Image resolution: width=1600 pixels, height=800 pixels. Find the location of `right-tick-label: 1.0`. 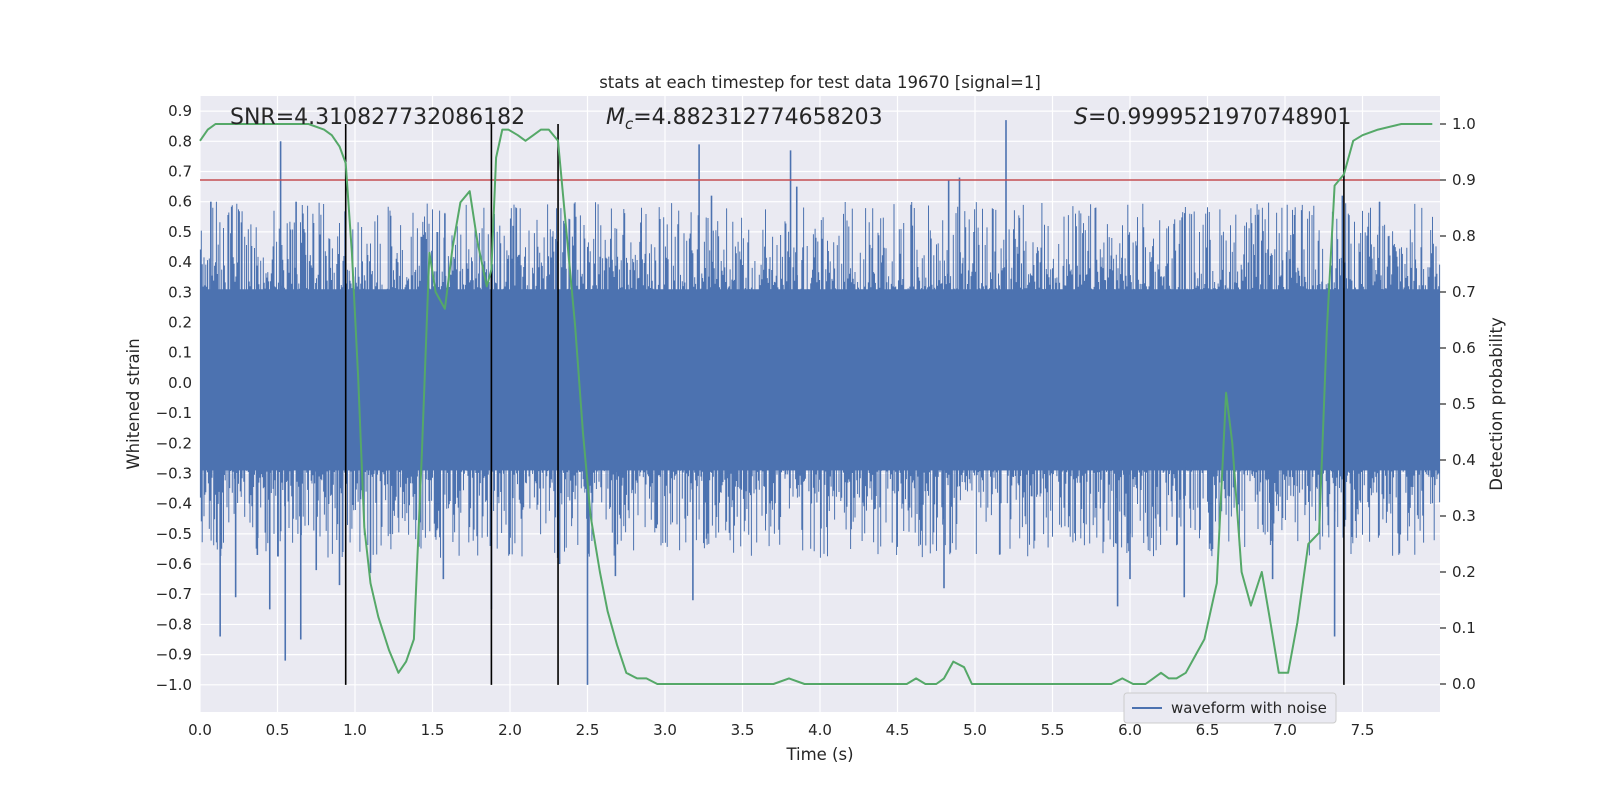

right-tick-label: 1.0 is located at coordinates (1464, 124).